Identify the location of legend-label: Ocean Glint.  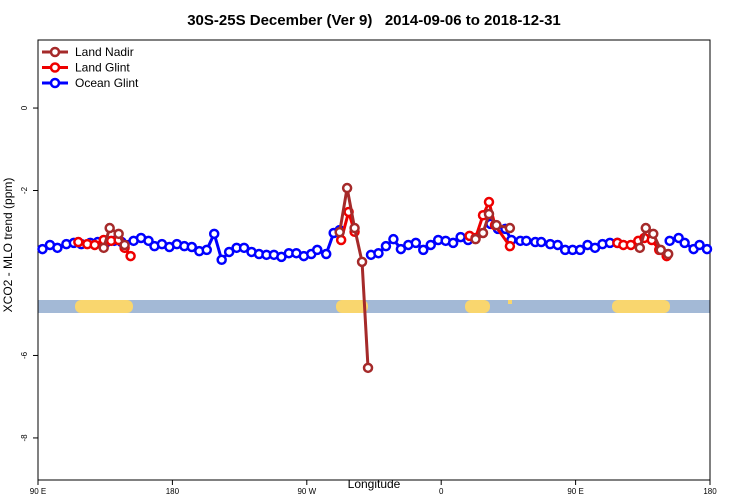
(107, 83).